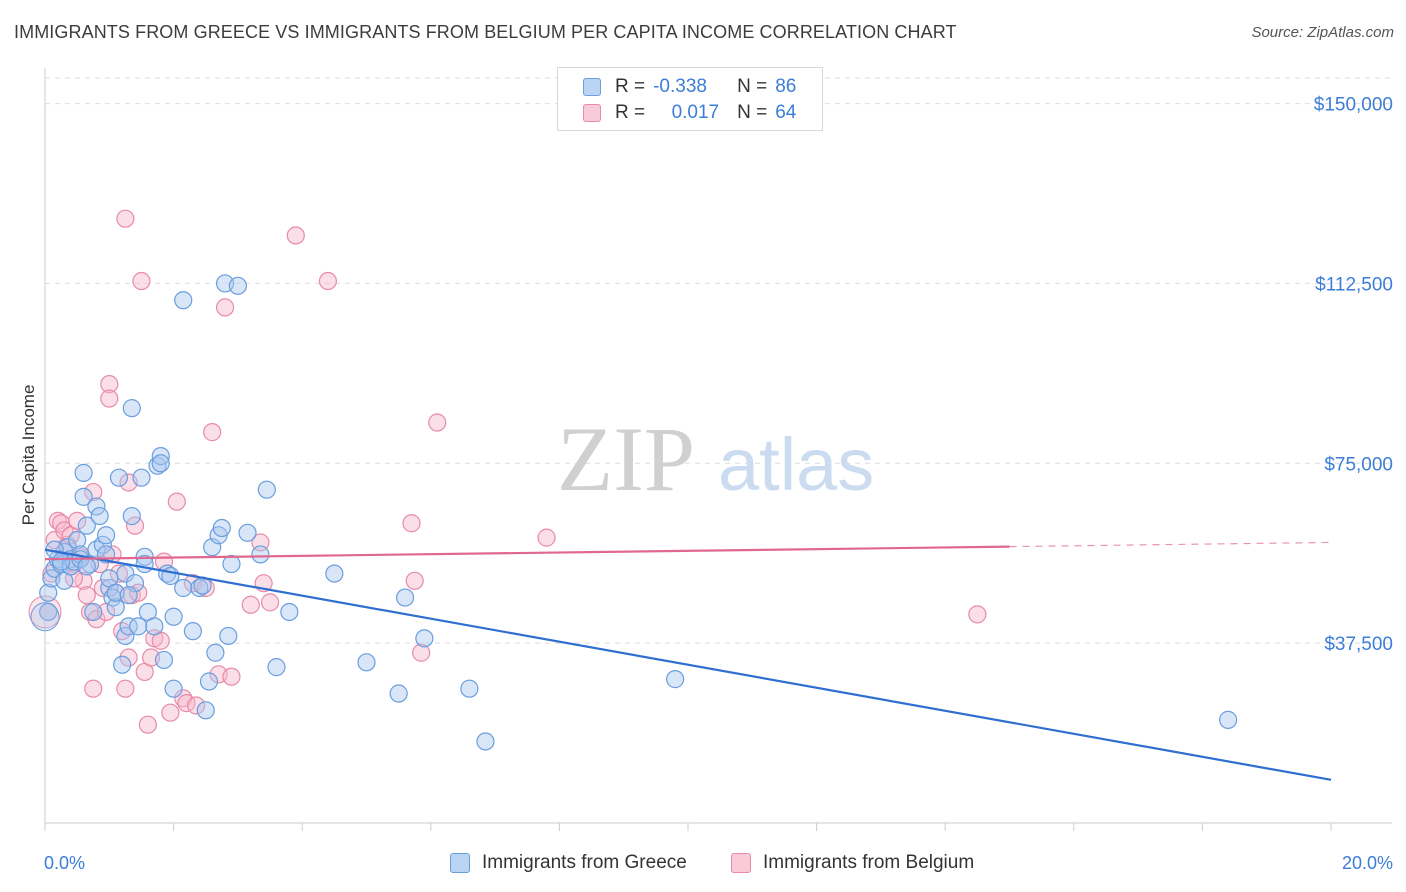  I want to click on series-legend-greece: Immigrants from Greece, so click(568, 863).